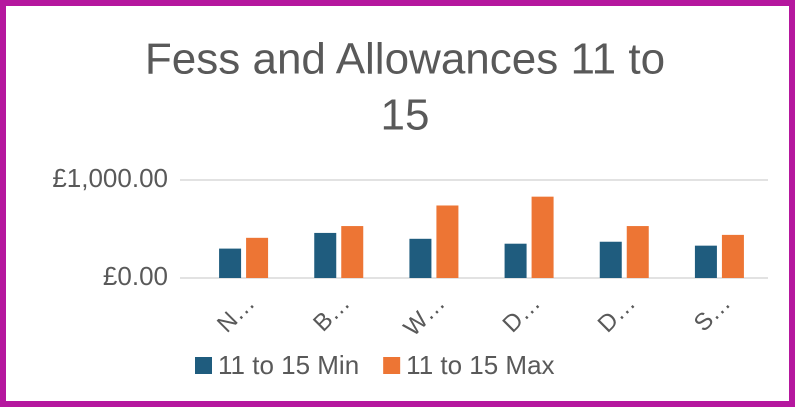  I want to click on y-tick-label: £0.00, so click(135, 276).